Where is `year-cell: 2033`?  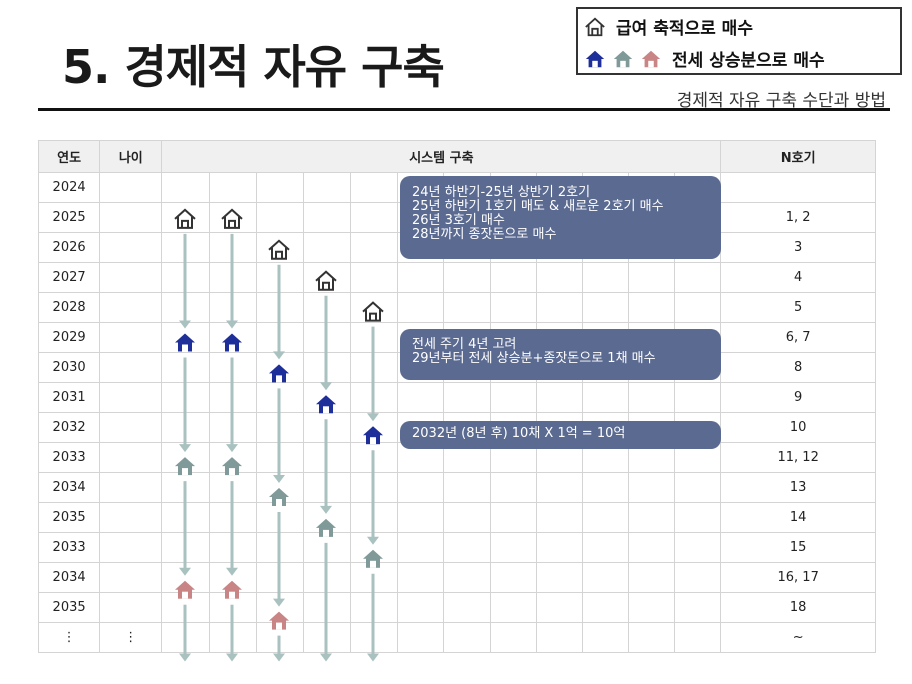
year-cell: 2033 is located at coordinates (69, 457).